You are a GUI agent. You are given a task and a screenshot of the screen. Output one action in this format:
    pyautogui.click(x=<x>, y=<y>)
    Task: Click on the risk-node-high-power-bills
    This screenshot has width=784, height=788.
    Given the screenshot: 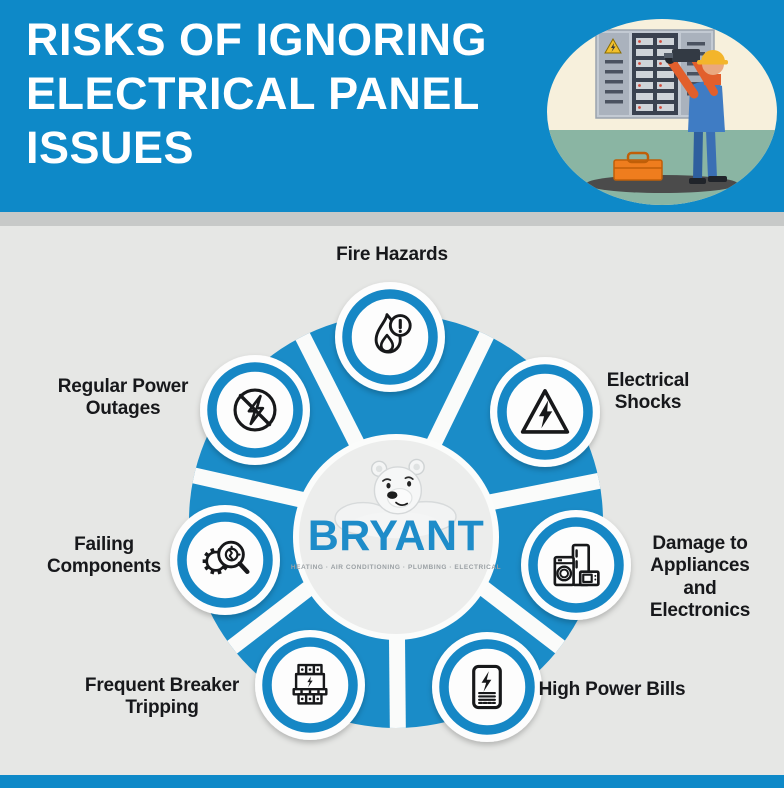 What is the action you would take?
    pyautogui.click(x=487, y=687)
    